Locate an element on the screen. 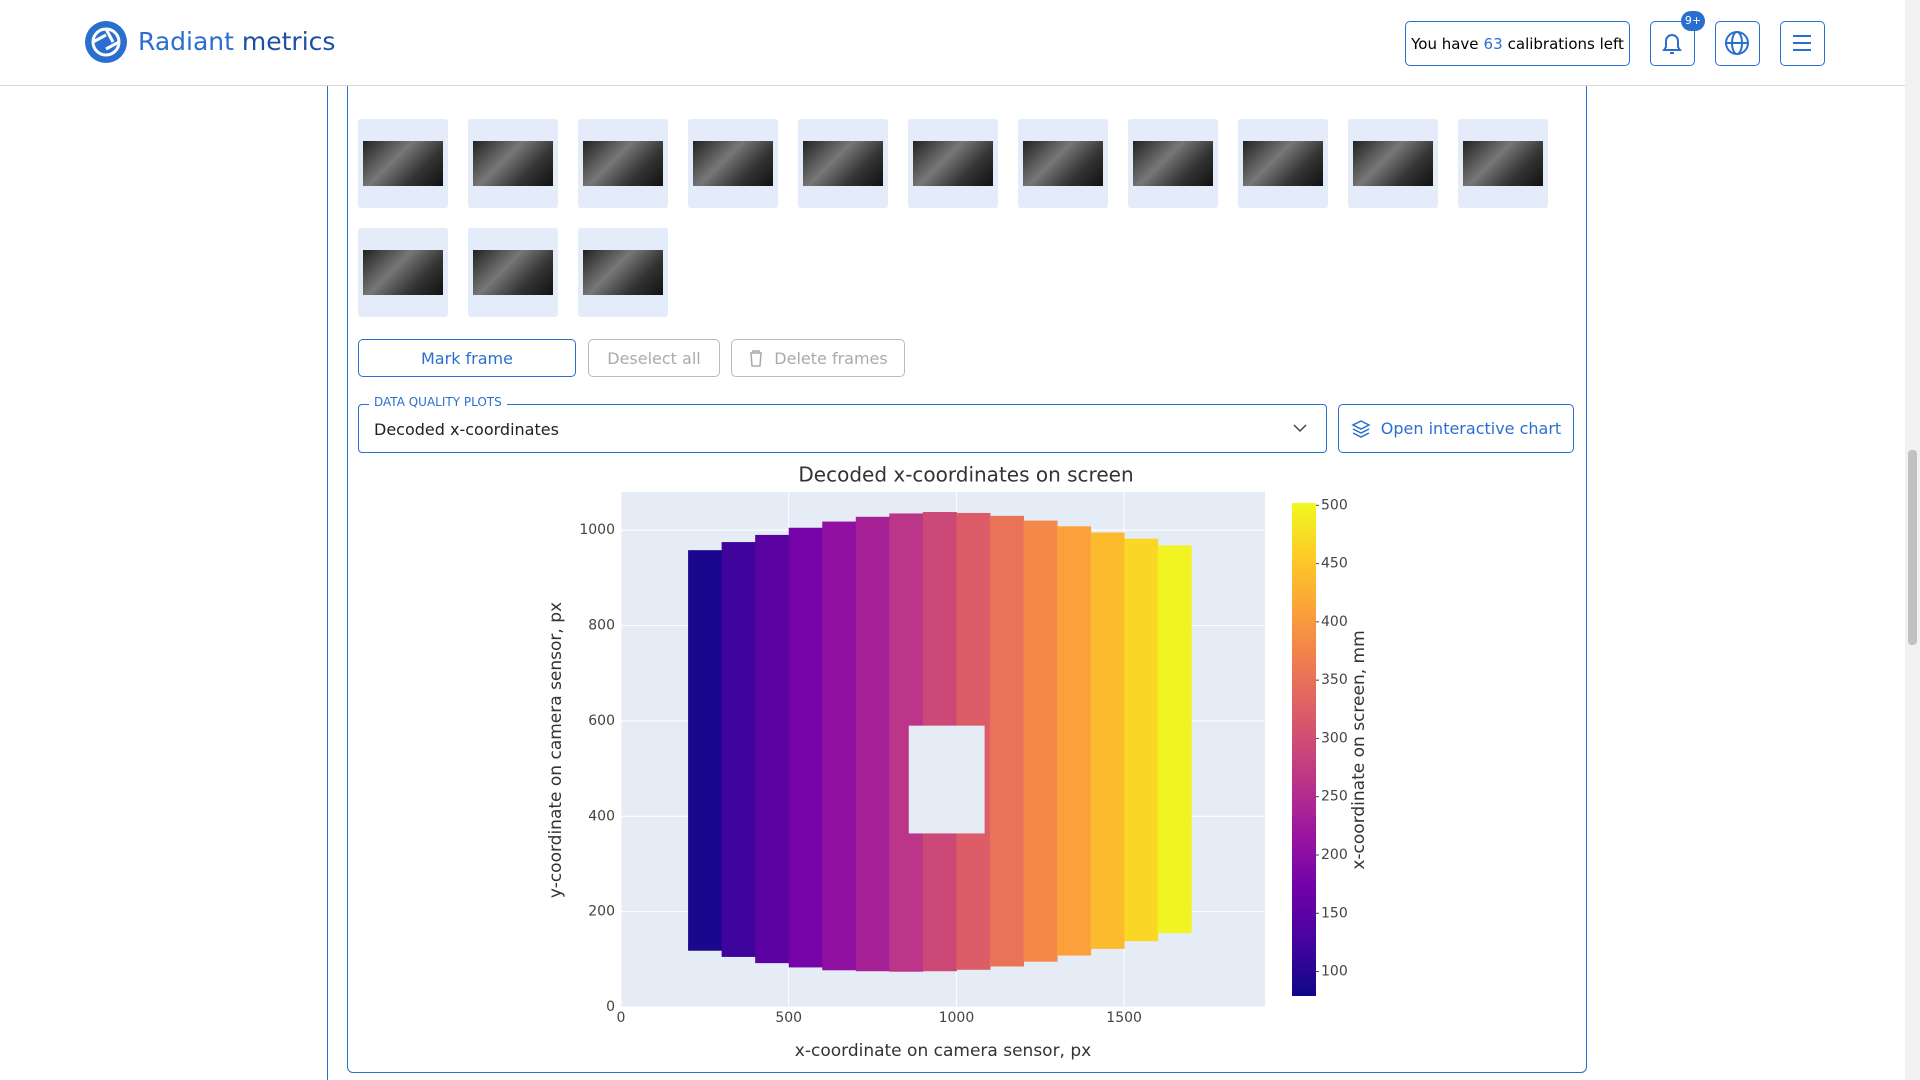  language-button is located at coordinates (1737, 43).